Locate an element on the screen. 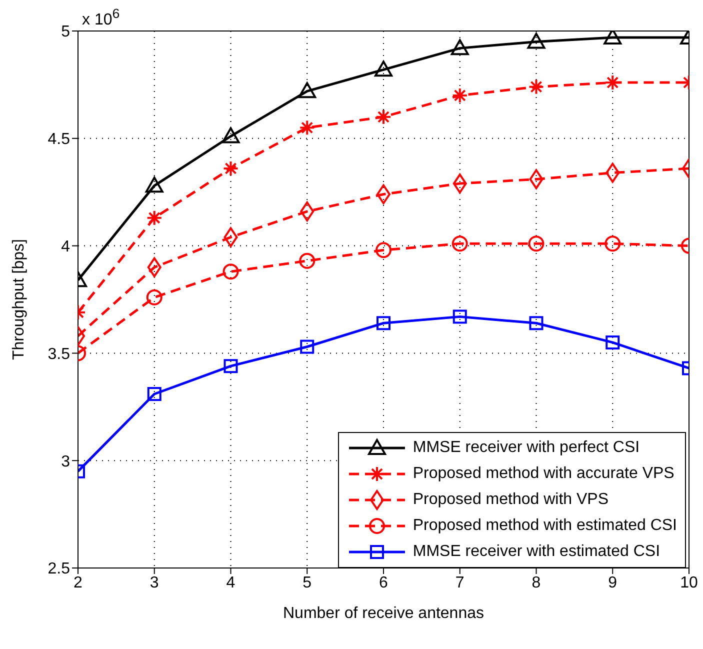 This screenshot has height=649, width=703. text: x 10$^{6}$ is located at coordinates (101, 18).